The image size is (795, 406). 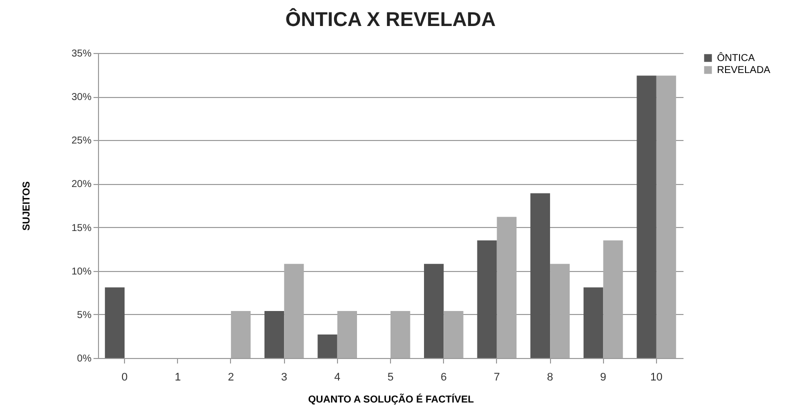 I want to click on x-axis-title: QUANTO A SOLUÇÃO É FACTÍVEL, so click(x=391, y=400).